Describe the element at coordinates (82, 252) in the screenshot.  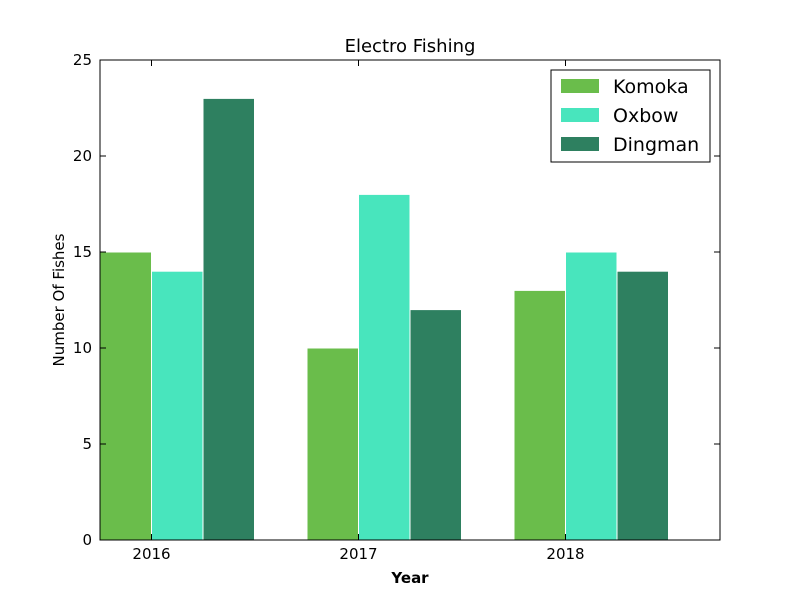
I see `y-tick-label: 15` at that location.